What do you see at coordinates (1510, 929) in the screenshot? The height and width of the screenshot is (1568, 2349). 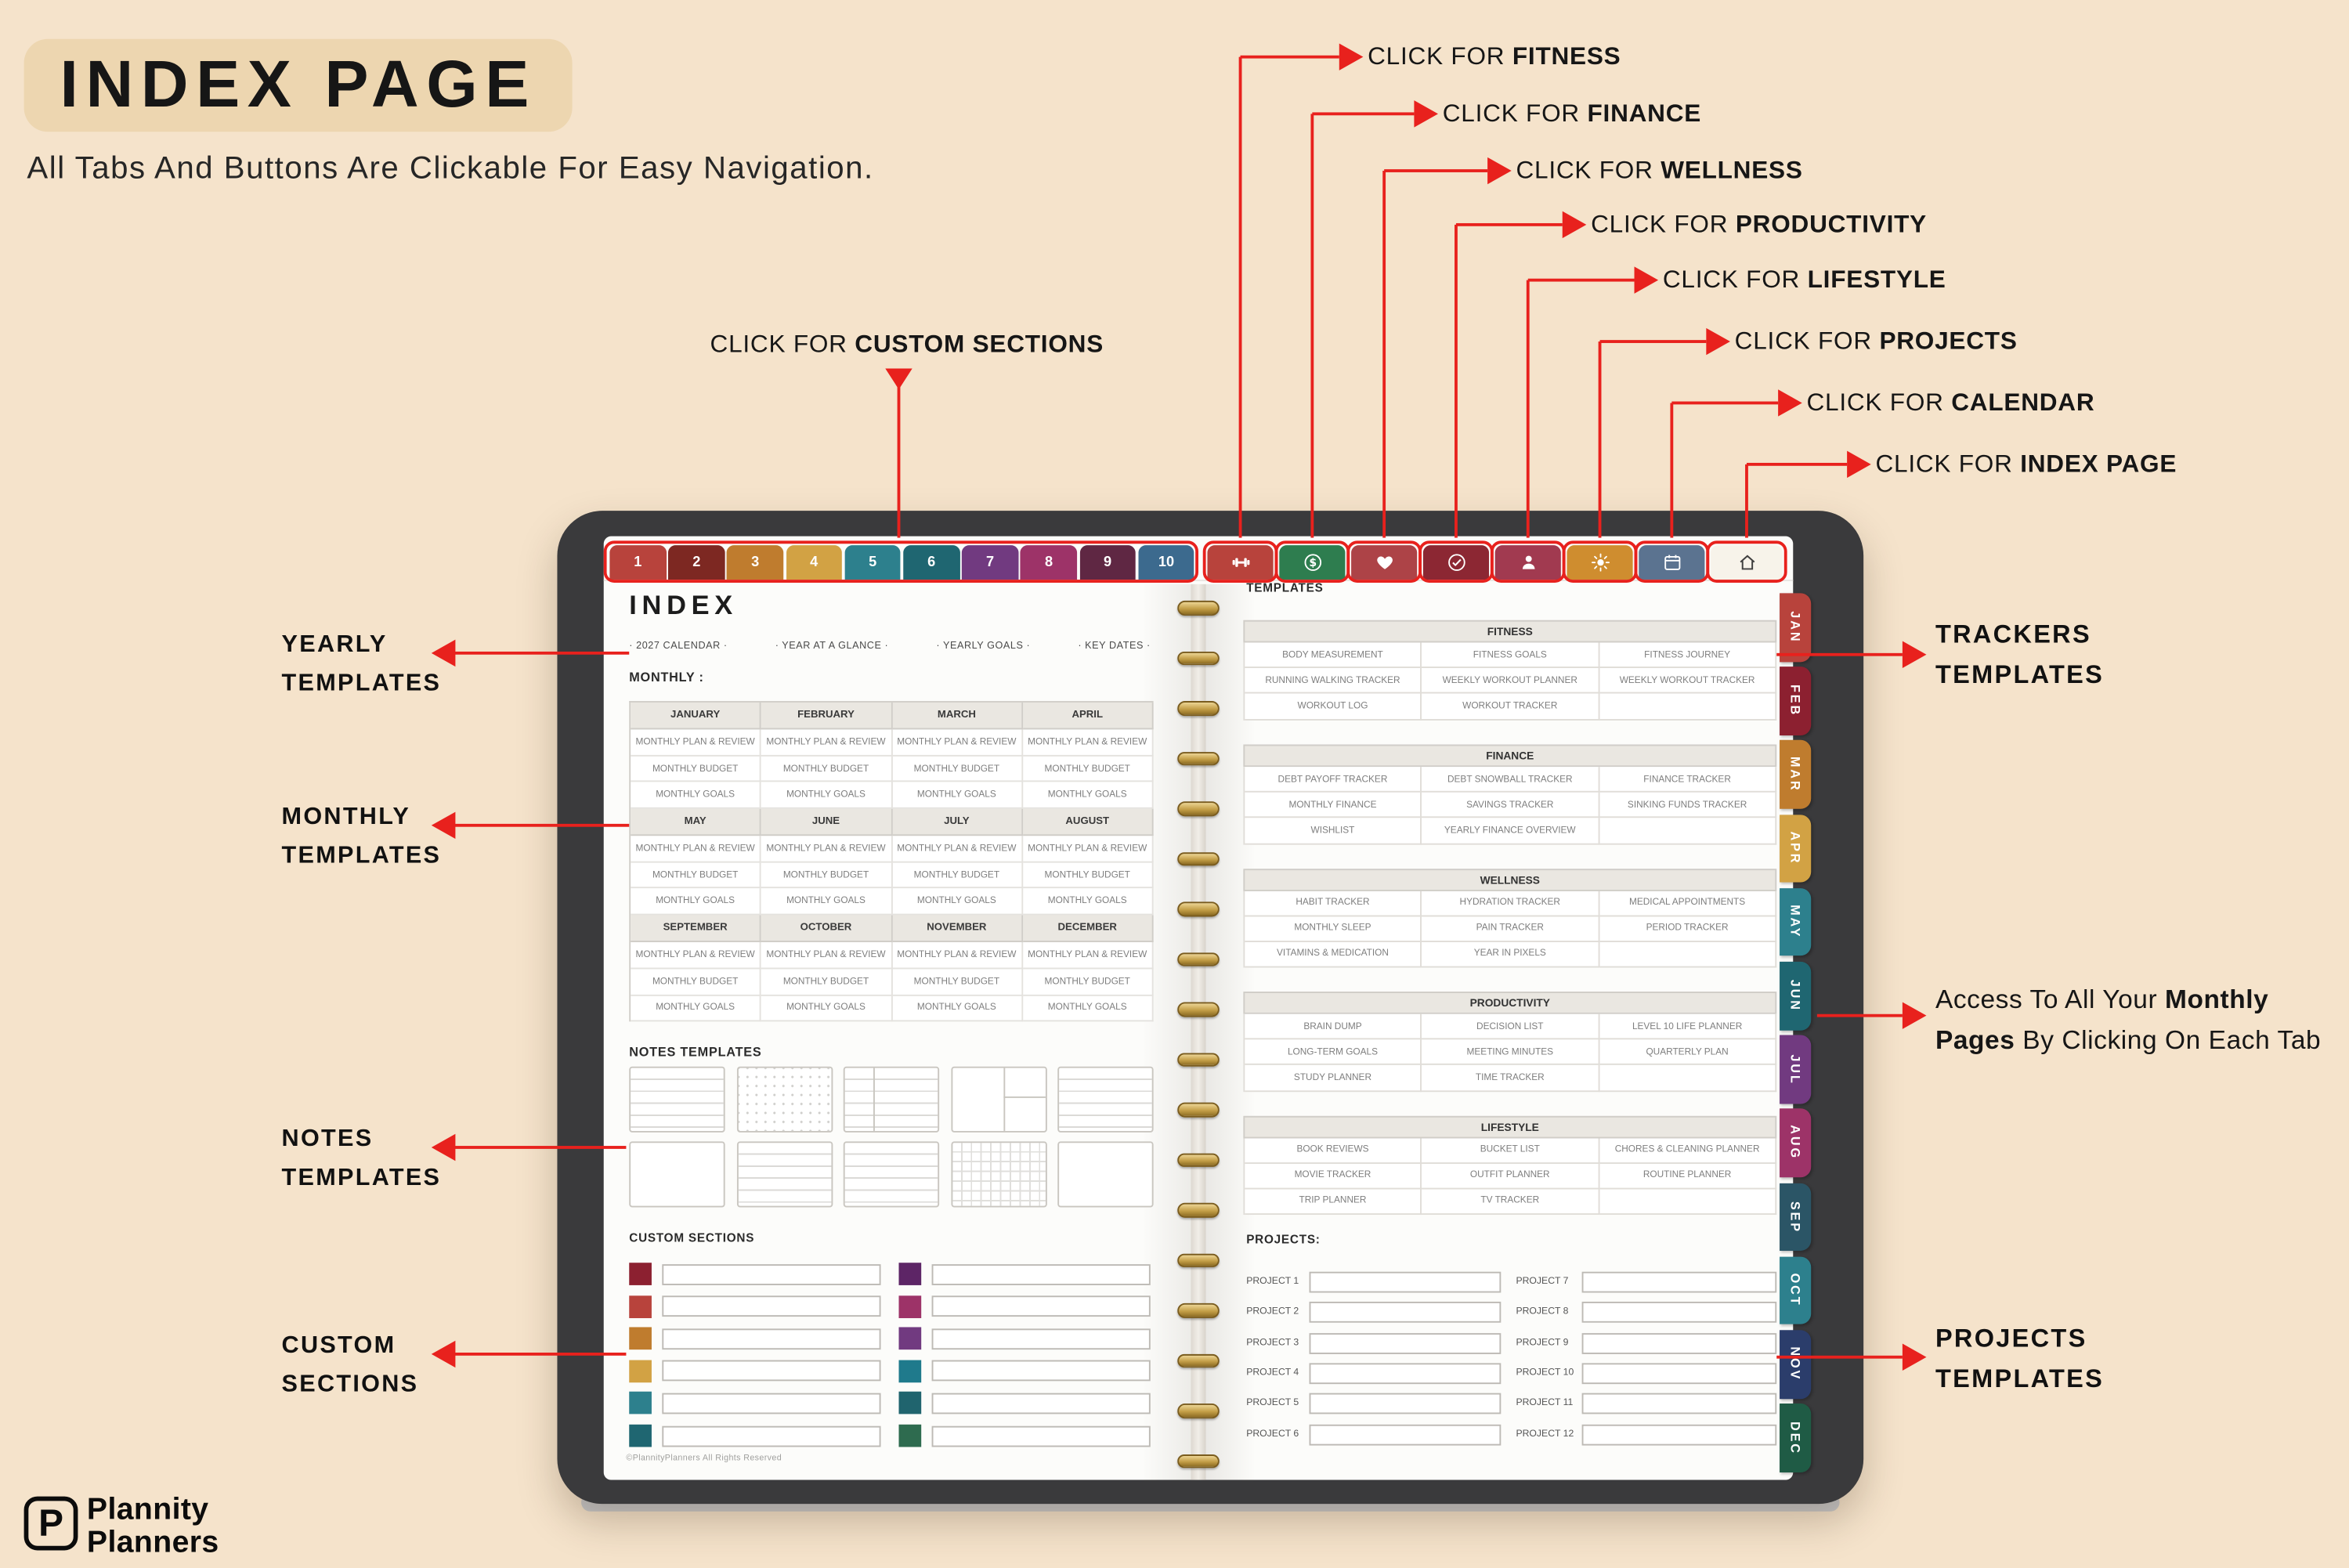 I see `template-link: PAIN TRACKER` at bounding box center [1510, 929].